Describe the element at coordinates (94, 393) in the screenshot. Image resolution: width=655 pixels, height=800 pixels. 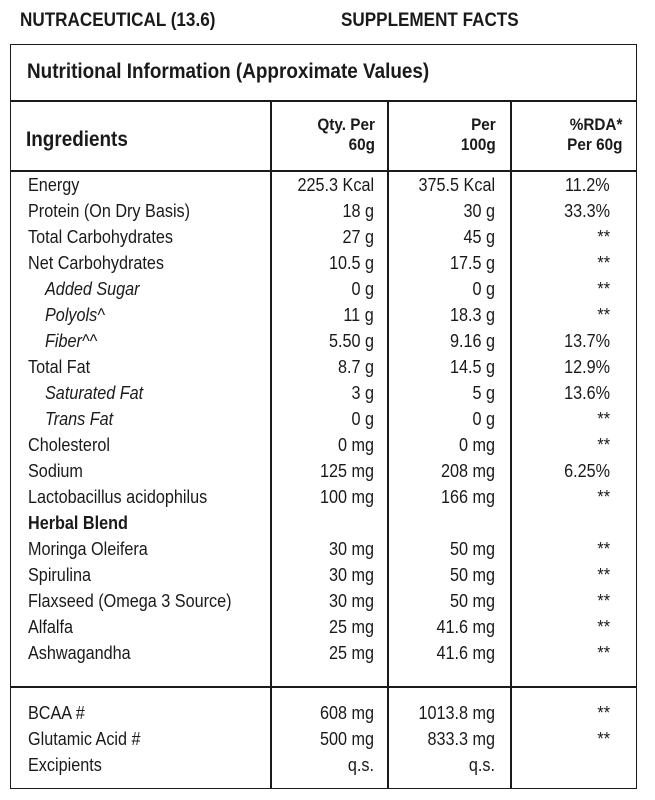
I see `ingredient-name: Saturated Fat` at that location.